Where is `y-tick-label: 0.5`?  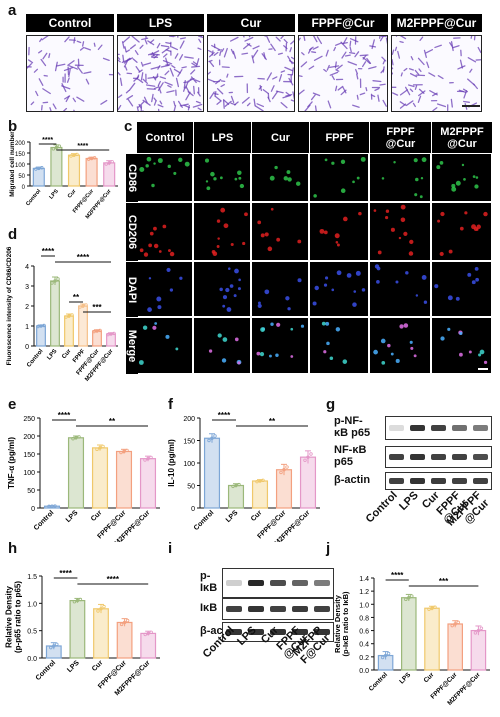
y-tick-label: 0.5 is located at coordinates (32, 632).